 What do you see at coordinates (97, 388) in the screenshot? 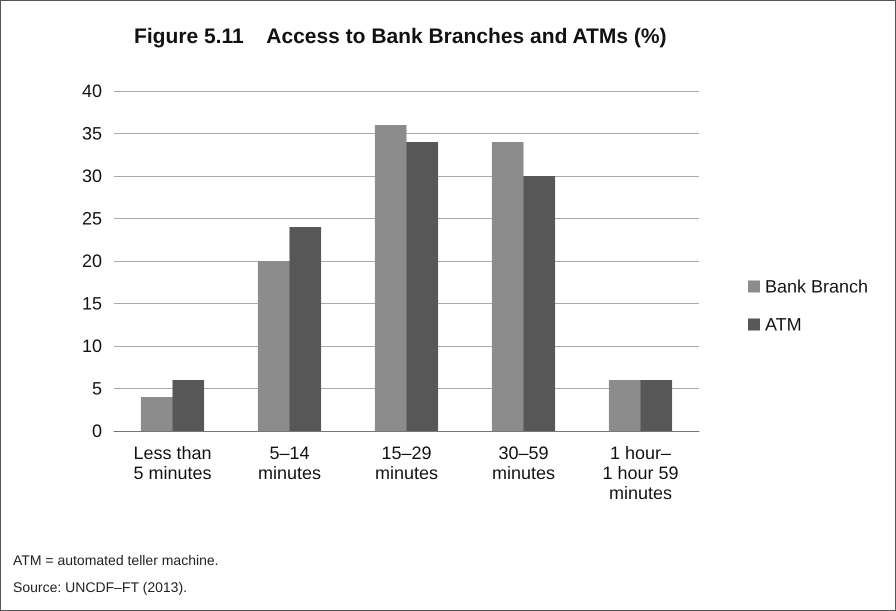
I see `y-tick-label: 5` at bounding box center [97, 388].